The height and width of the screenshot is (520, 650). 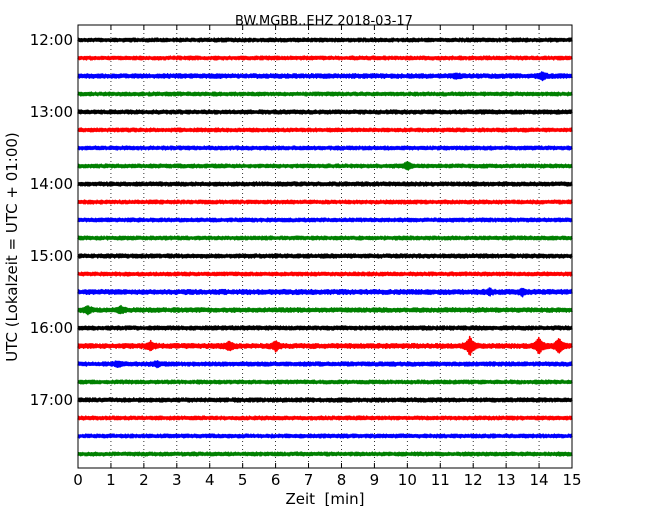 What do you see at coordinates (51, 400) in the screenshot?
I see `y-tick-label: 17:00` at bounding box center [51, 400].